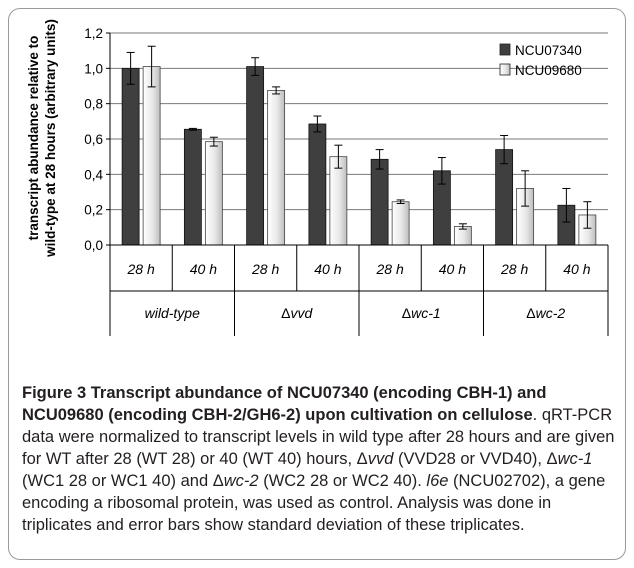 Image resolution: width=634 pixels, height=568 pixels. I want to click on group-label: Δvvd, so click(297, 313).